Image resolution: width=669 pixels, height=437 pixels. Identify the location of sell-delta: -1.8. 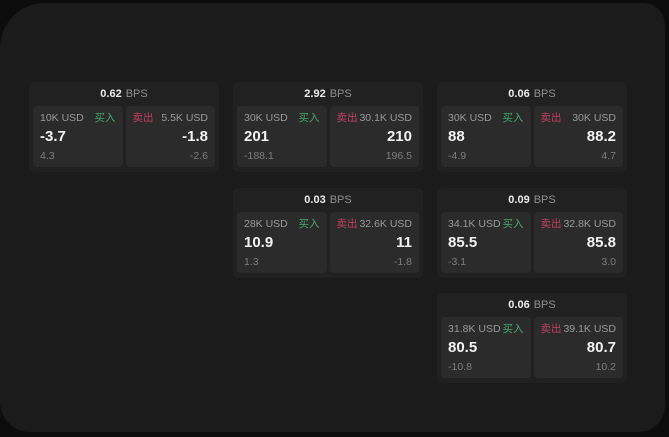
(402, 262).